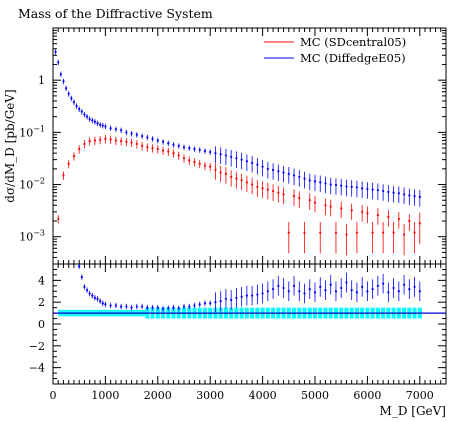  What do you see at coordinates (335, 50) in the screenshot?
I see `legend: MC (SDcentral05) MC (DiffedgeE05)` at bounding box center [335, 50].